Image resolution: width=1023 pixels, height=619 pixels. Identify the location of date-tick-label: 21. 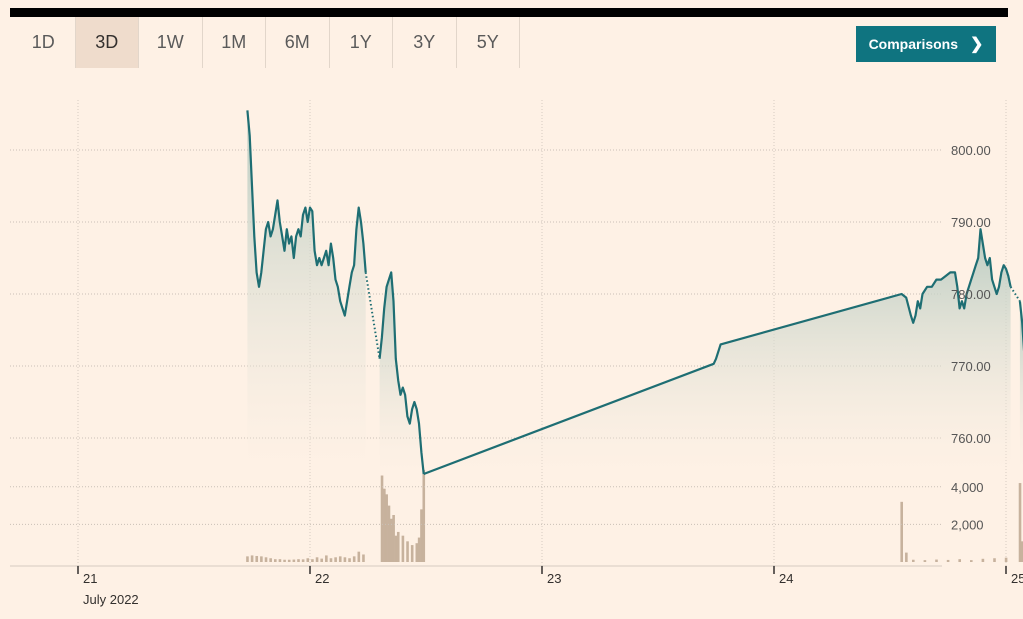
(90, 578).